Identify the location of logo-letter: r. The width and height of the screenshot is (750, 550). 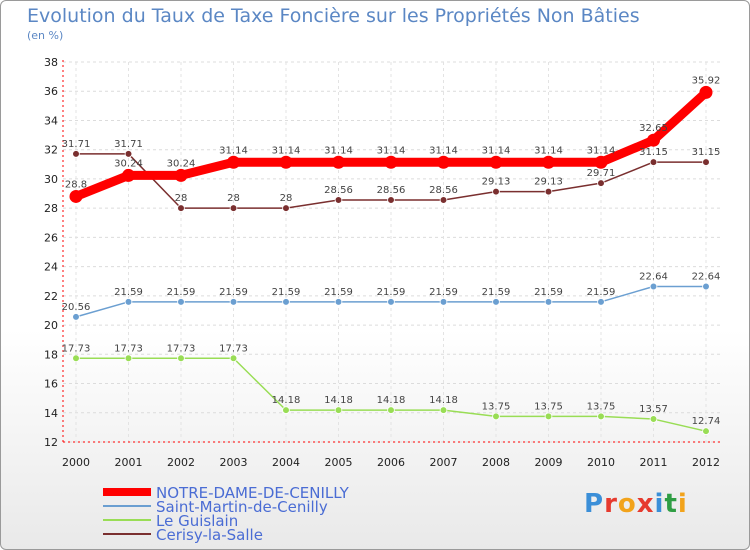
(611, 504).